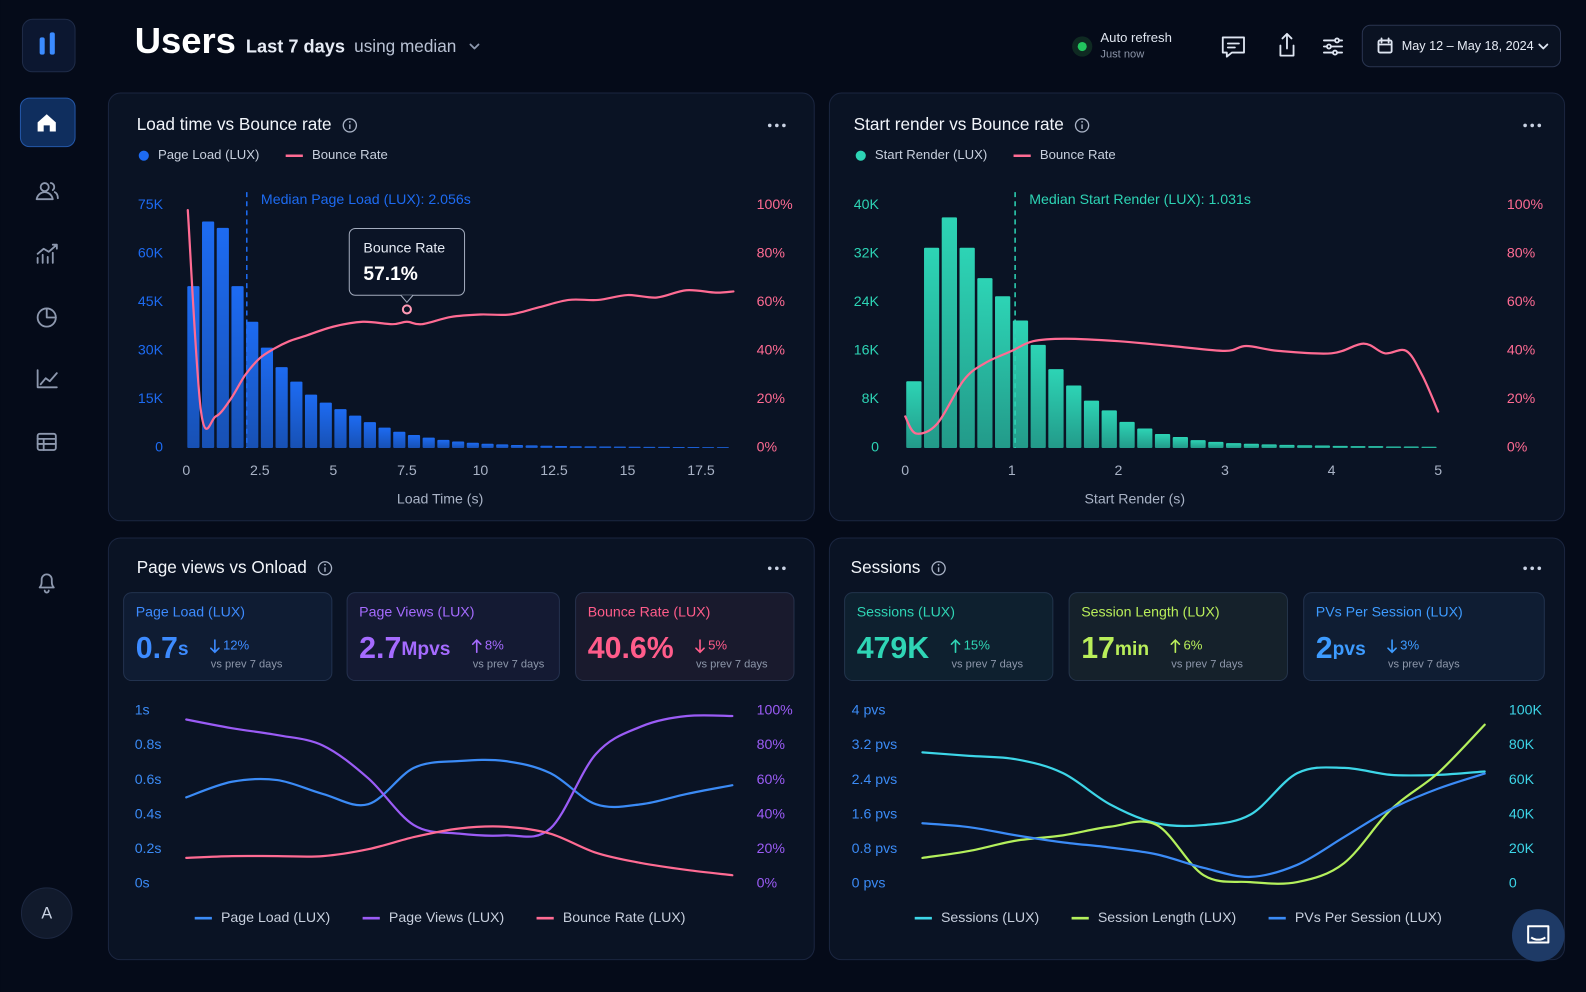 The width and height of the screenshot is (1586, 992). Describe the element at coordinates (990, 917) in the screenshot. I see `legend-label: Sessions (LUX)` at that location.